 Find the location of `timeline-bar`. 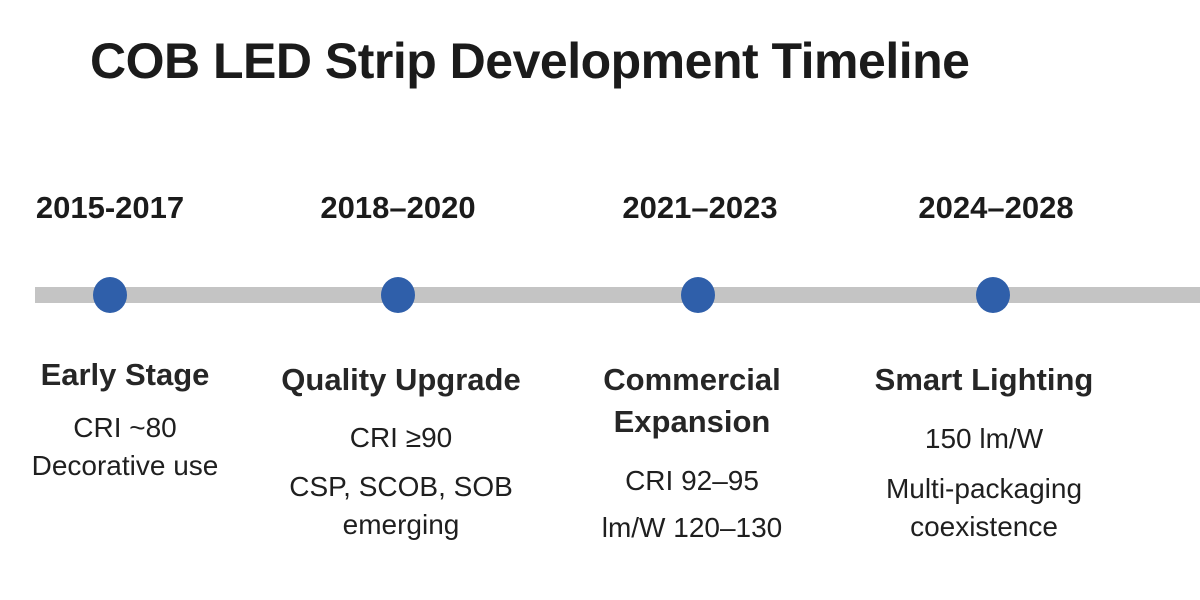

timeline-bar is located at coordinates (617, 295).